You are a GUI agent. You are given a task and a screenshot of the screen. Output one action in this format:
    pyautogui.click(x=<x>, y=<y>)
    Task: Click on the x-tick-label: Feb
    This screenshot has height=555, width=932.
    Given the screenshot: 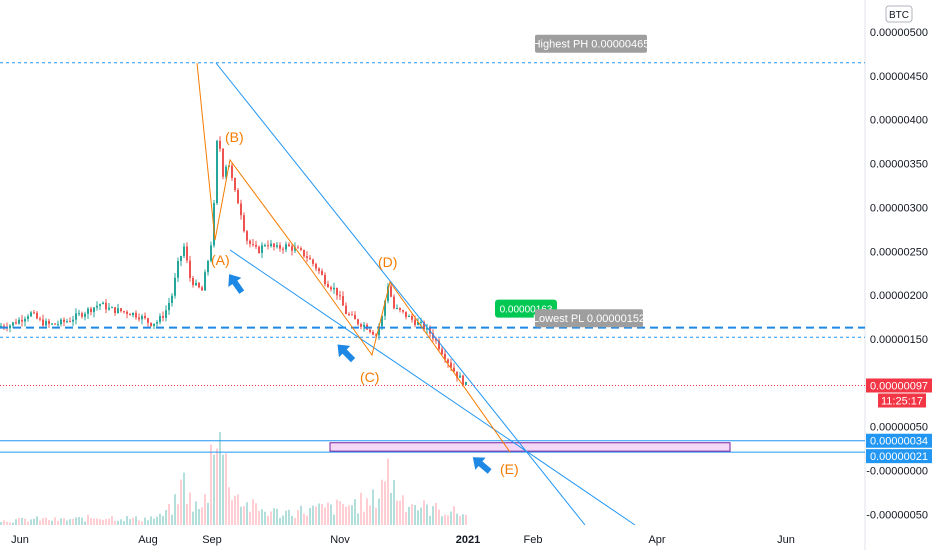 What is the action you would take?
    pyautogui.click(x=533, y=540)
    